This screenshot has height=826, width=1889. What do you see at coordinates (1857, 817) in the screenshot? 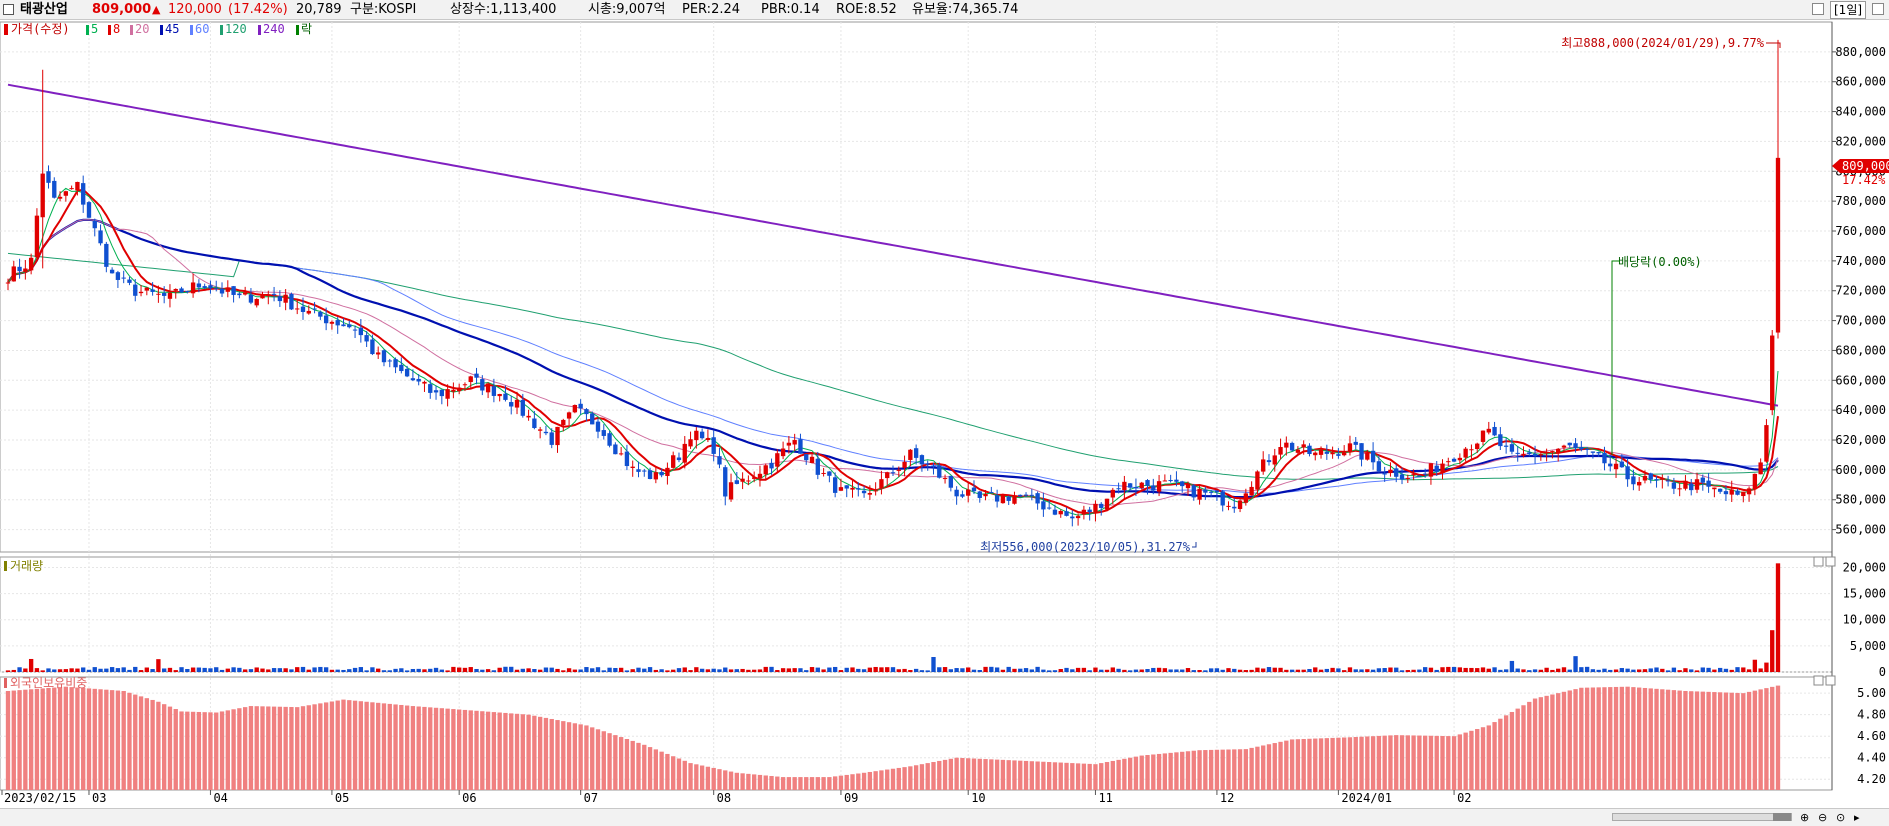
I see `scroll-right-icon: ▸` at bounding box center [1857, 817].